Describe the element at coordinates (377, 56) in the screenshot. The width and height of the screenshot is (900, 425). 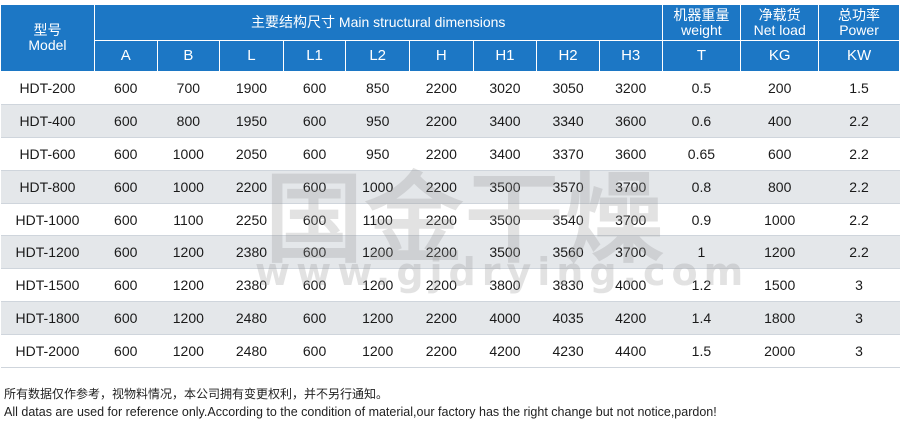
I see `col-header-l2: L2` at that location.